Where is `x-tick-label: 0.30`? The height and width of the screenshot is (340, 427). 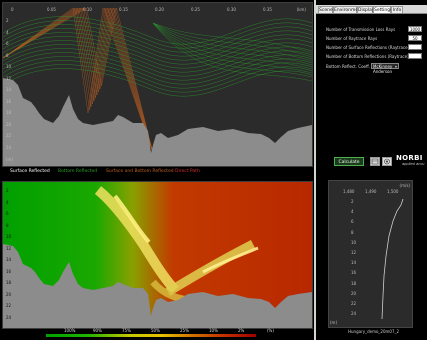
x-tick-label: 0.30 is located at coordinates (231, 9).